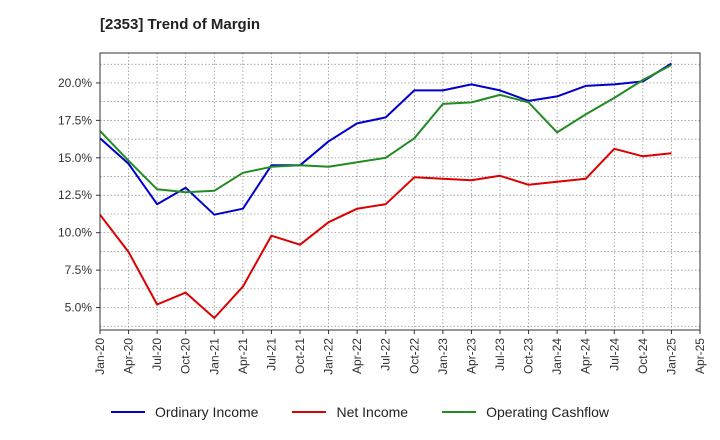 Image resolution: width=720 pixels, height=440 pixels. What do you see at coordinates (471, 356) in the screenshot?
I see `x-tick-label: Apr-23` at bounding box center [471, 356].